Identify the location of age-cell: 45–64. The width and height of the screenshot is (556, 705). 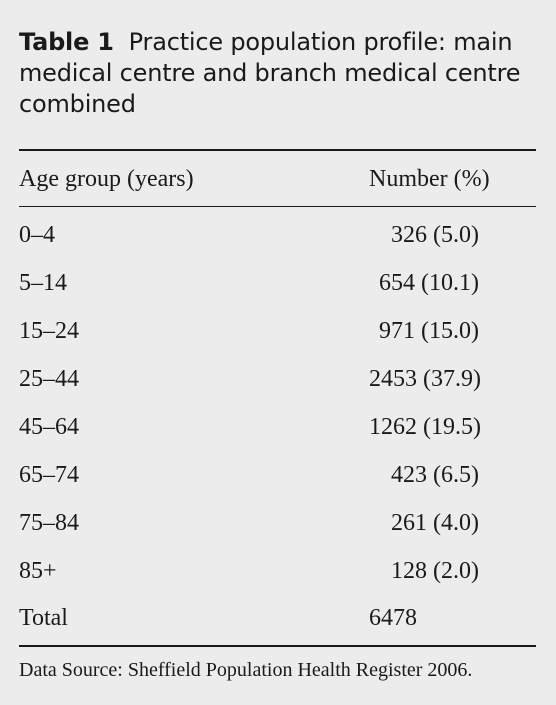
(49, 427).